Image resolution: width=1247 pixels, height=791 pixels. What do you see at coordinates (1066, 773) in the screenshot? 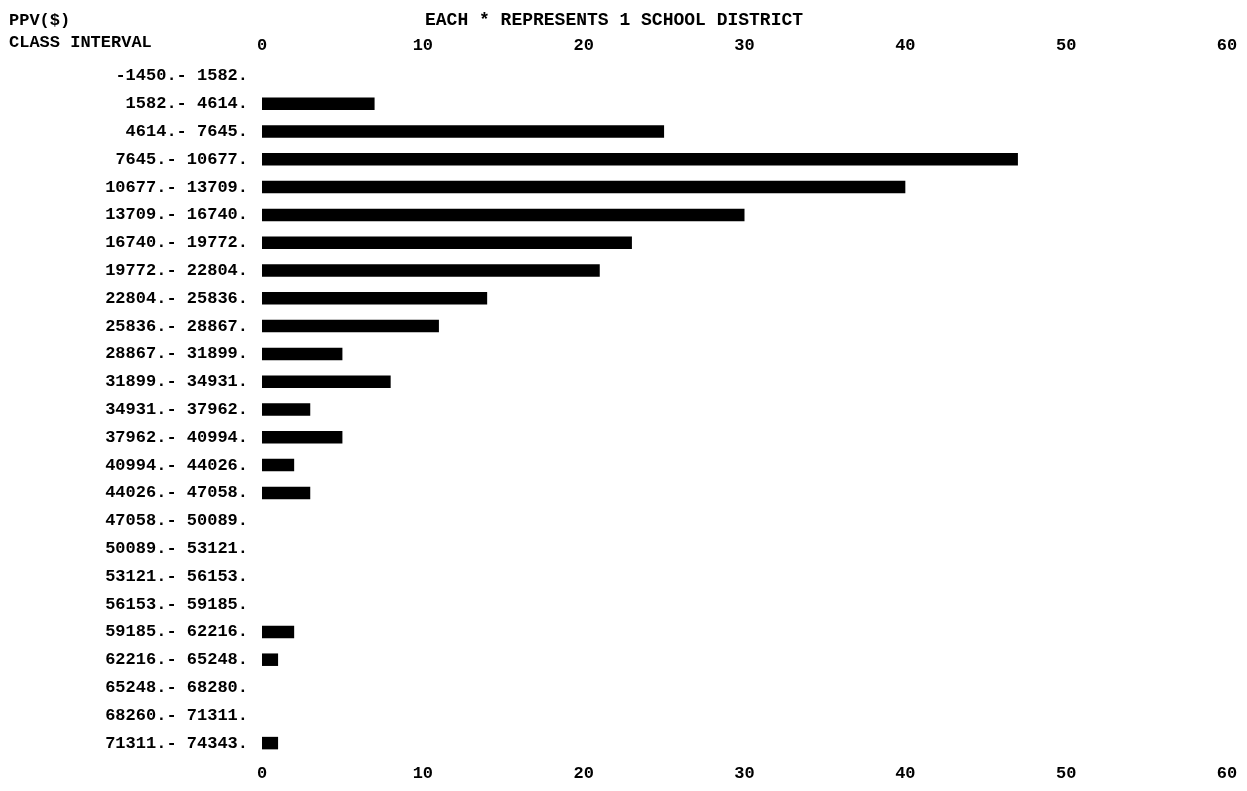
I see `x-tick-label: 50` at bounding box center [1066, 773].